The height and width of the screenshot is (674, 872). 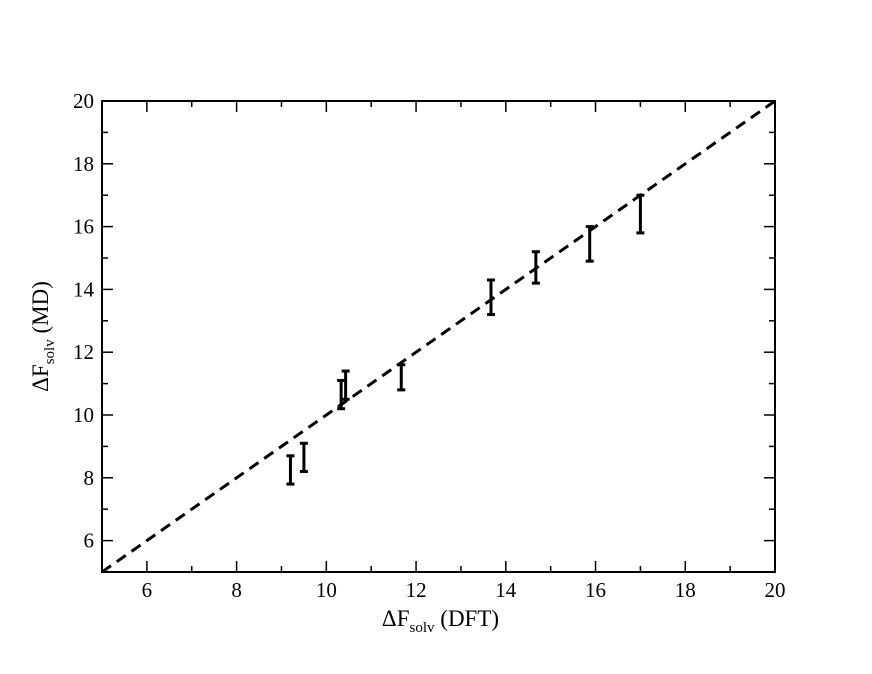 I want to click on x-axis-label-suffix: (DFT), so click(x=467, y=618).